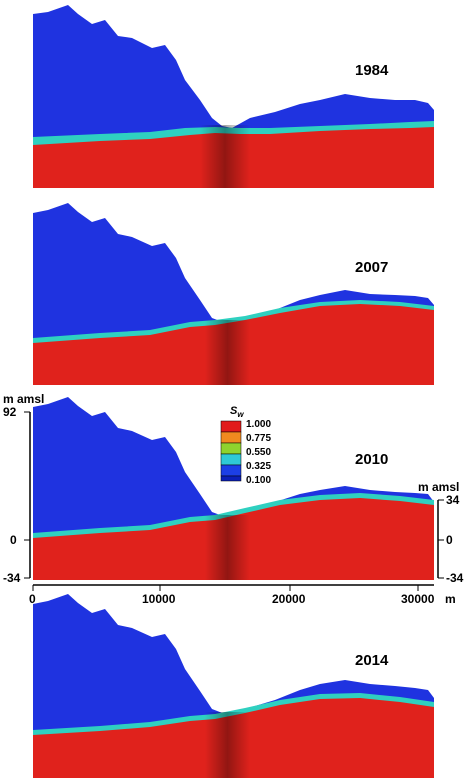  Describe the element at coordinates (10, 412) in the screenshot. I see `left-tick-label: 92` at that location.